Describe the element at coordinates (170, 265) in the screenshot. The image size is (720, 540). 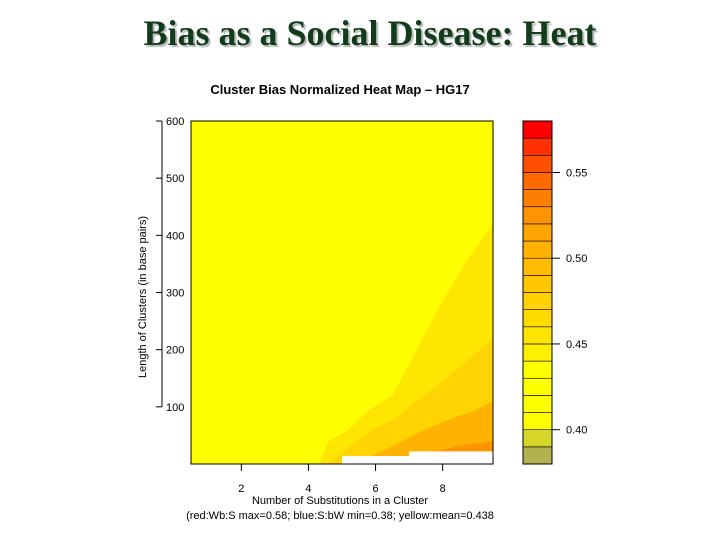
I see `y-axis: 100 200 300 400 500 600` at that location.